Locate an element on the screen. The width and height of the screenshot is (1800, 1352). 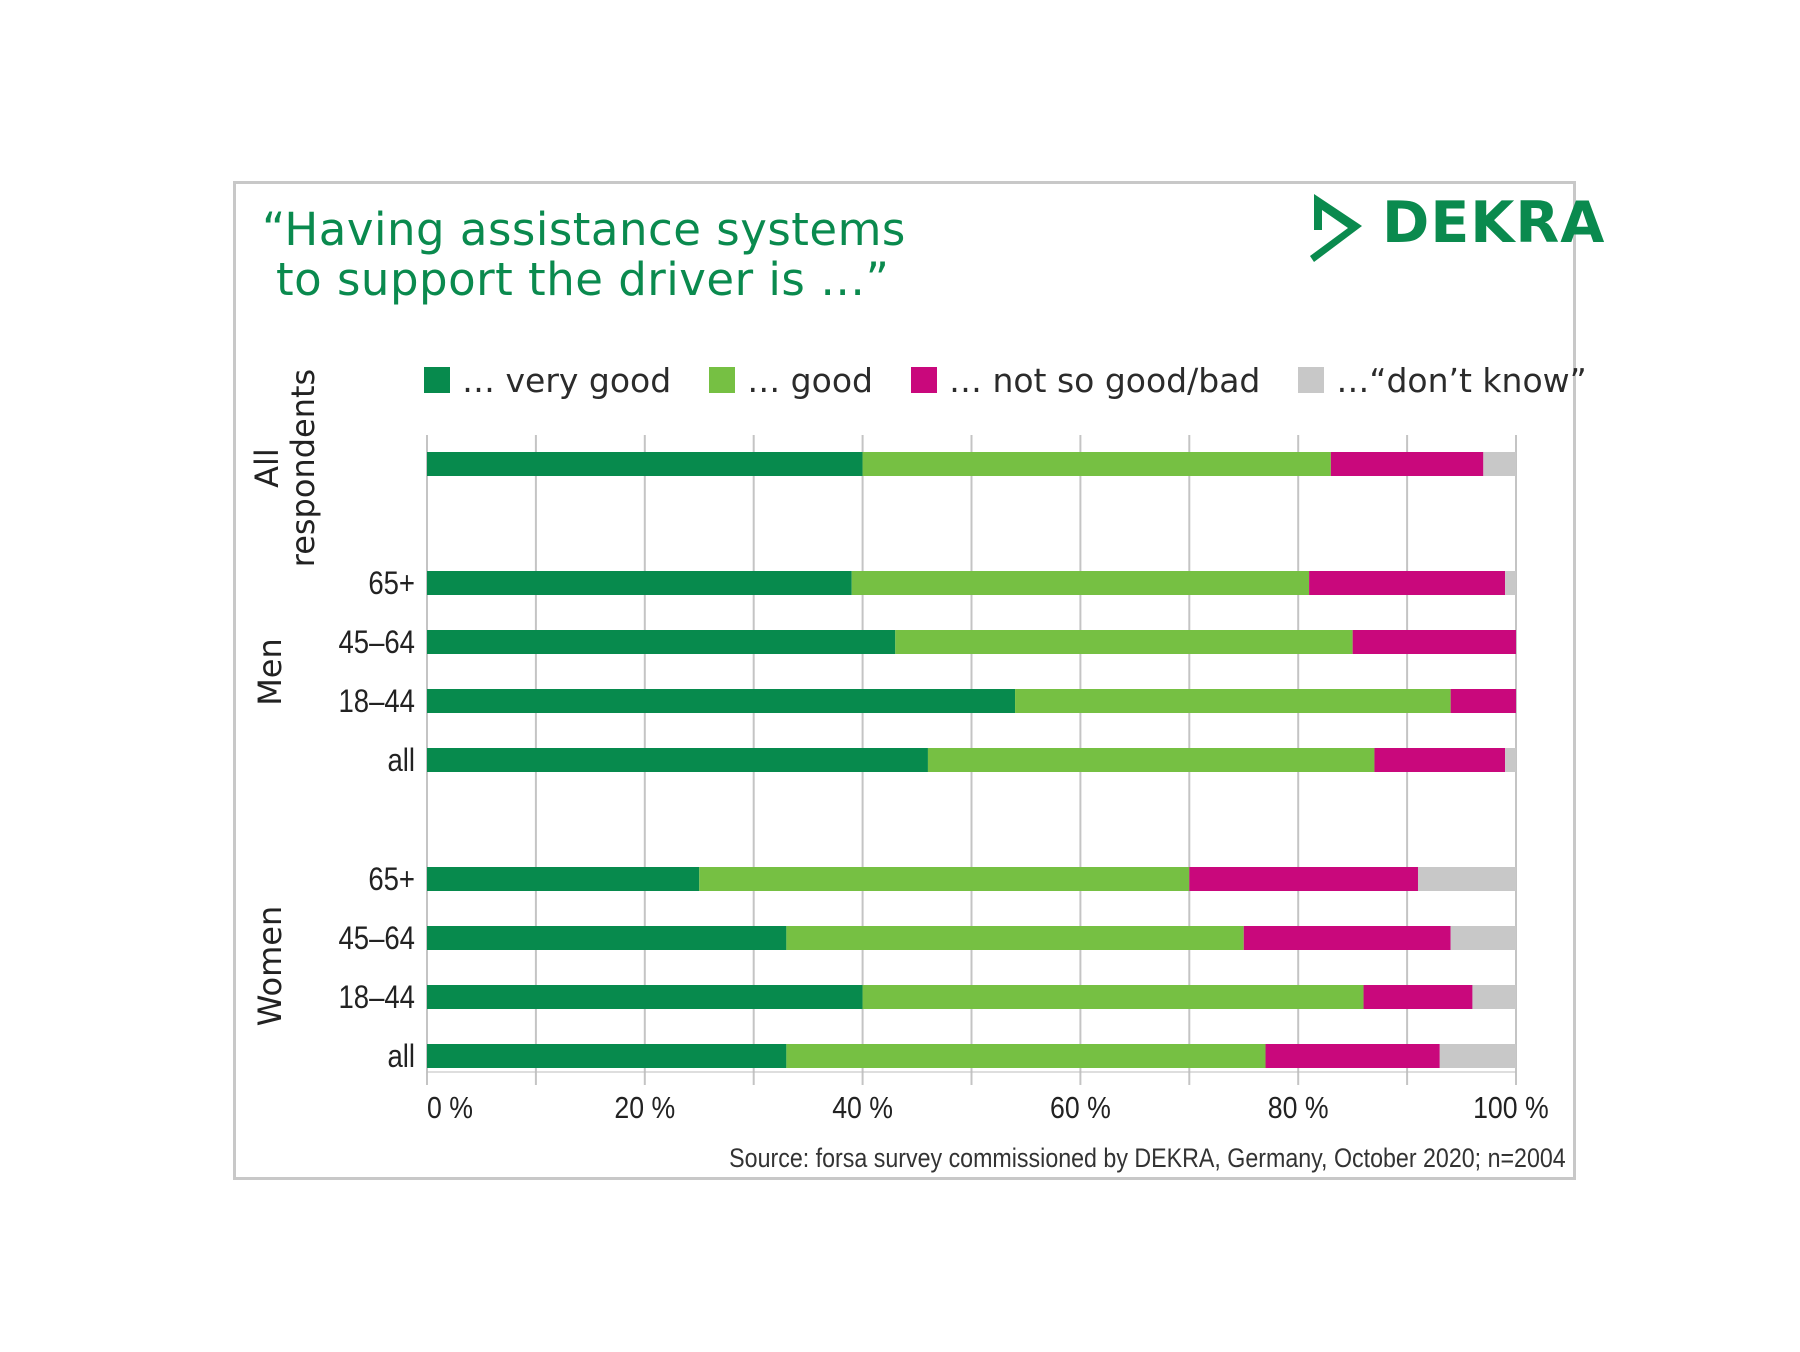
group-label: Women is located at coordinates (270, 966).